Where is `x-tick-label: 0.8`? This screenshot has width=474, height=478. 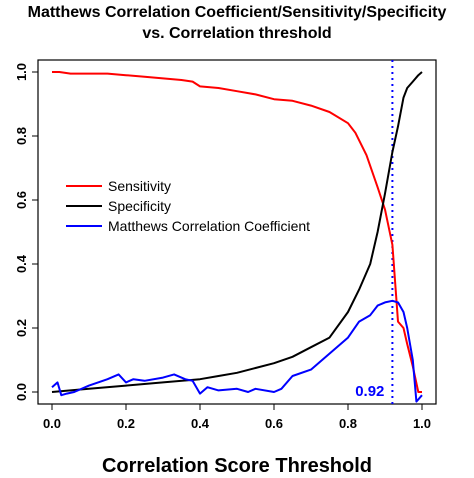 x-tick-label: 0.8 is located at coordinates (348, 423).